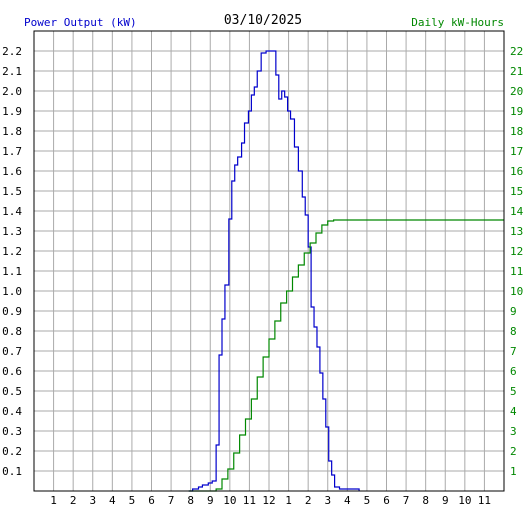 Image resolution: width=527 pixels, height=510 pixels. Describe the element at coordinates (12, 371) in the screenshot. I see `left-tick-label: 0.6` at that location.